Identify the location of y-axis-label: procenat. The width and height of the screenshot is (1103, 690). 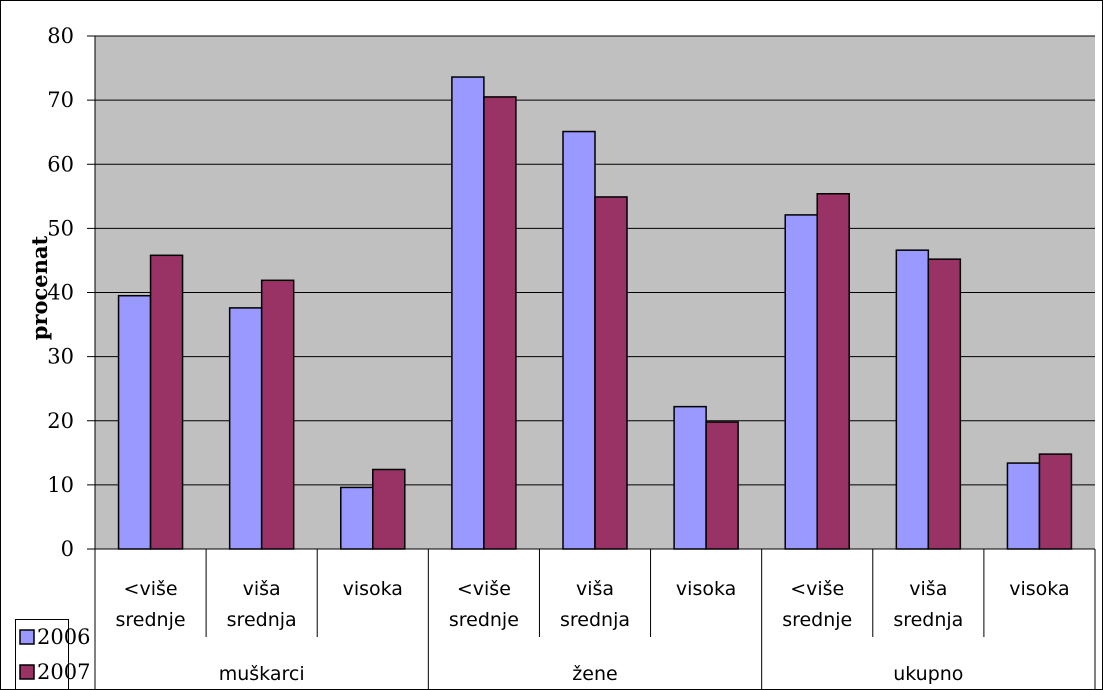
(39, 287).